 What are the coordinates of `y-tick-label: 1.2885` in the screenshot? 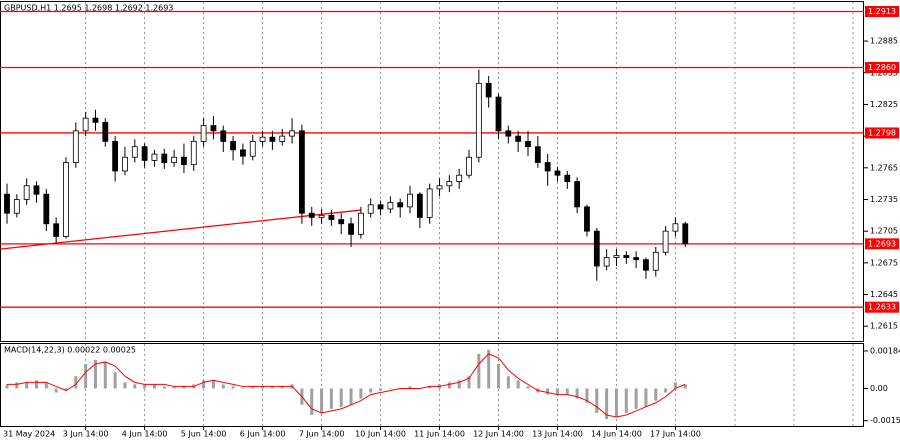 It's located at (884, 41).